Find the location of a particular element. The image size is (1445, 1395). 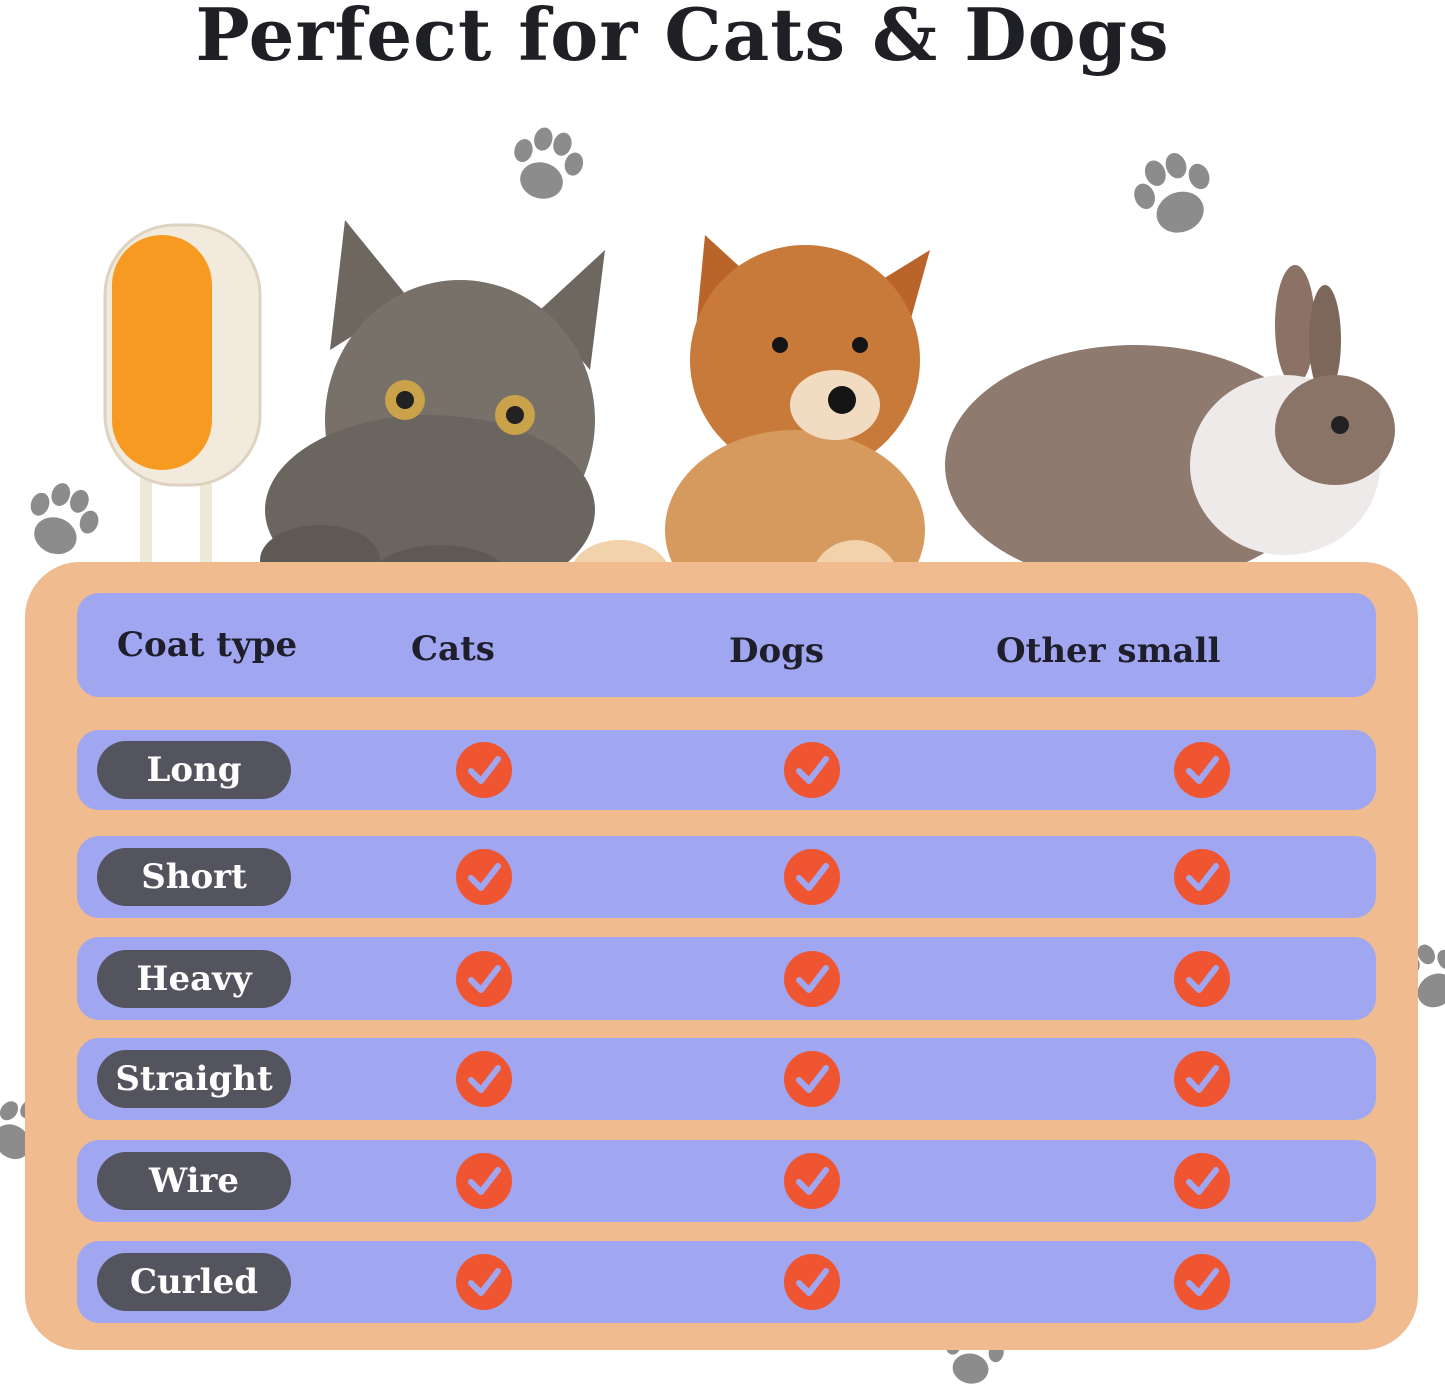

coat-type-label: Curled is located at coordinates (194, 1282).